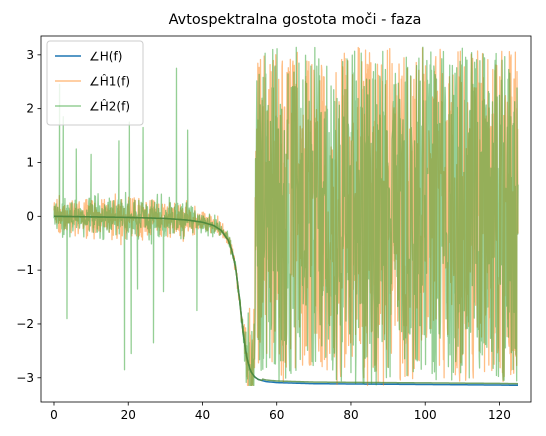 This screenshot has height=436, width=546. I want to click on x-tick-label: 60, so click(276, 415).